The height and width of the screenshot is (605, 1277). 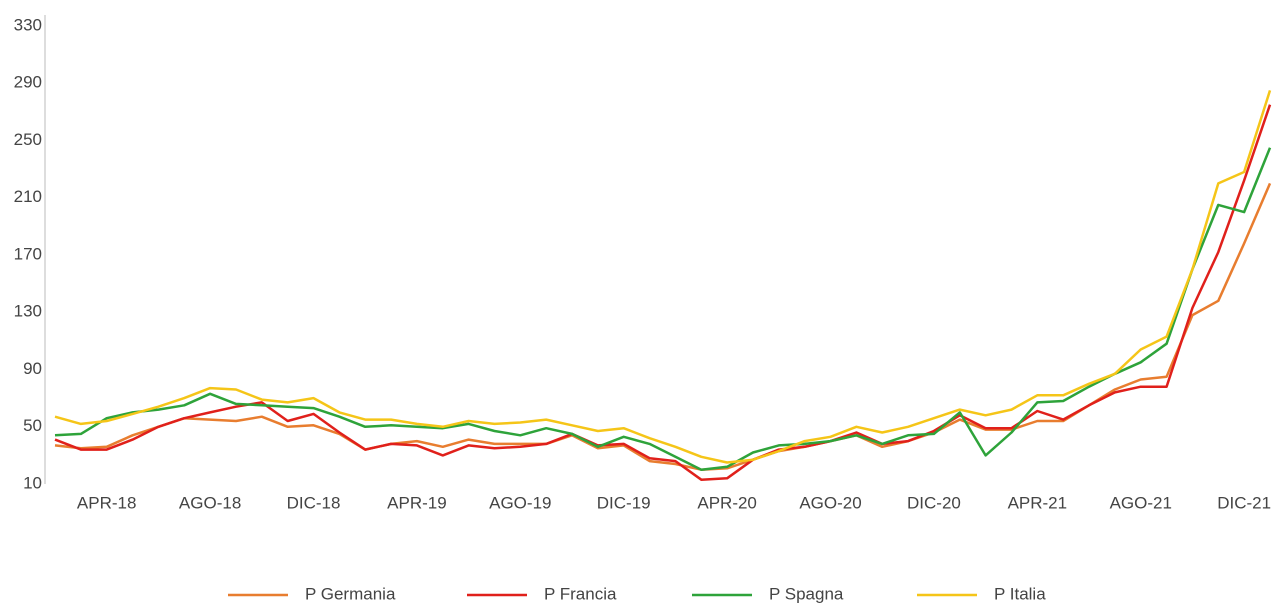 What do you see at coordinates (28, 139) in the screenshot?
I see `y-tick-label: 250` at bounding box center [28, 139].